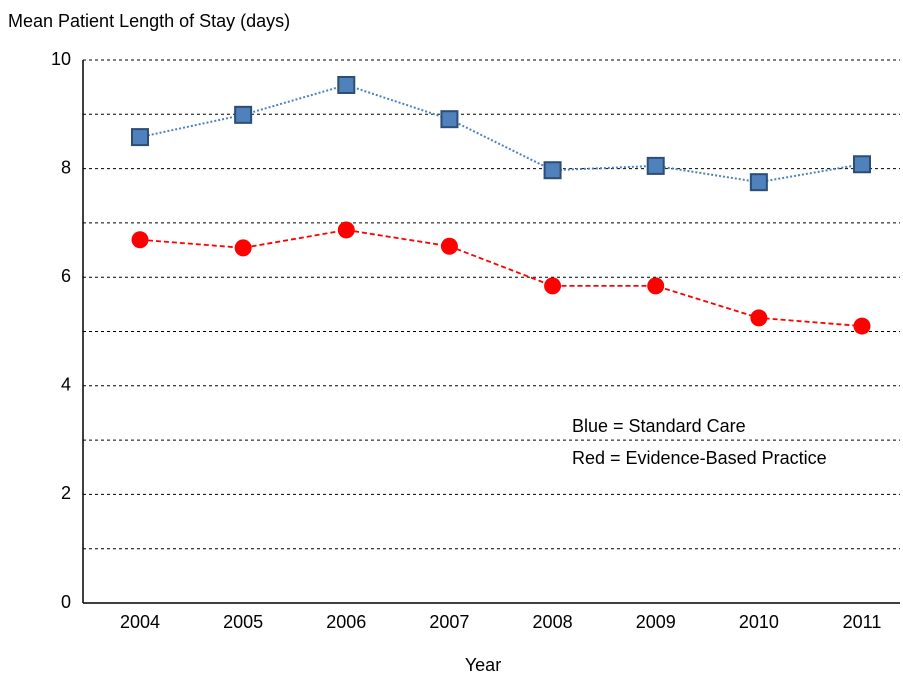 Image resolution: width=903 pixels, height=680 pixels. What do you see at coordinates (553, 622) in the screenshot?
I see `x-tick-label: 2008` at bounding box center [553, 622].